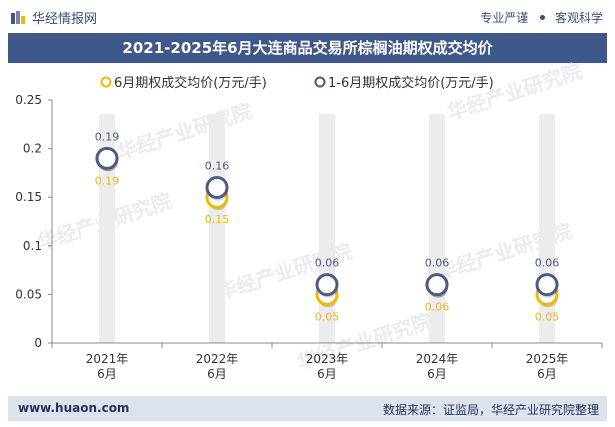 Image resolution: width=615 pixels, height=427 pixels. What do you see at coordinates (217, 165) in the screenshot?
I see `series2-data-label: 0.16` at bounding box center [217, 165].